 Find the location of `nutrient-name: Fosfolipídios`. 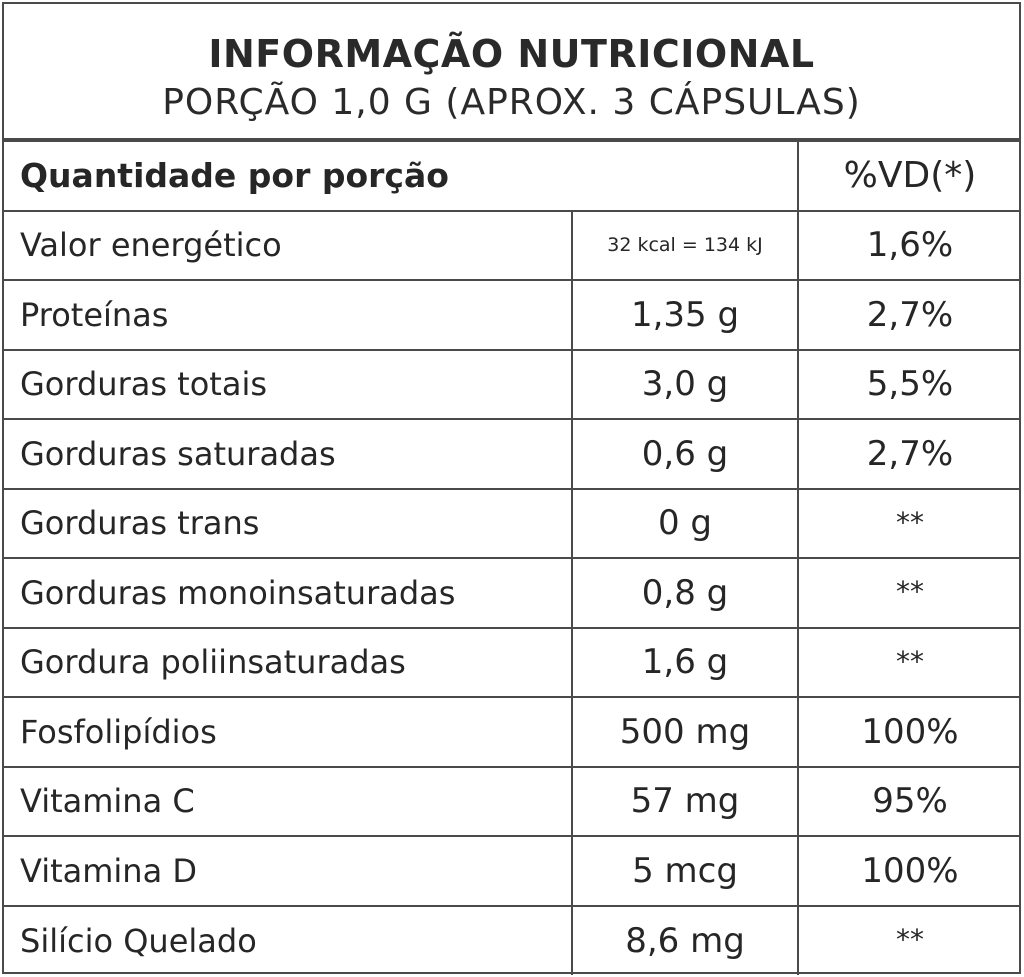

nutrient-name: Fosfolipídios is located at coordinates (287, 732).